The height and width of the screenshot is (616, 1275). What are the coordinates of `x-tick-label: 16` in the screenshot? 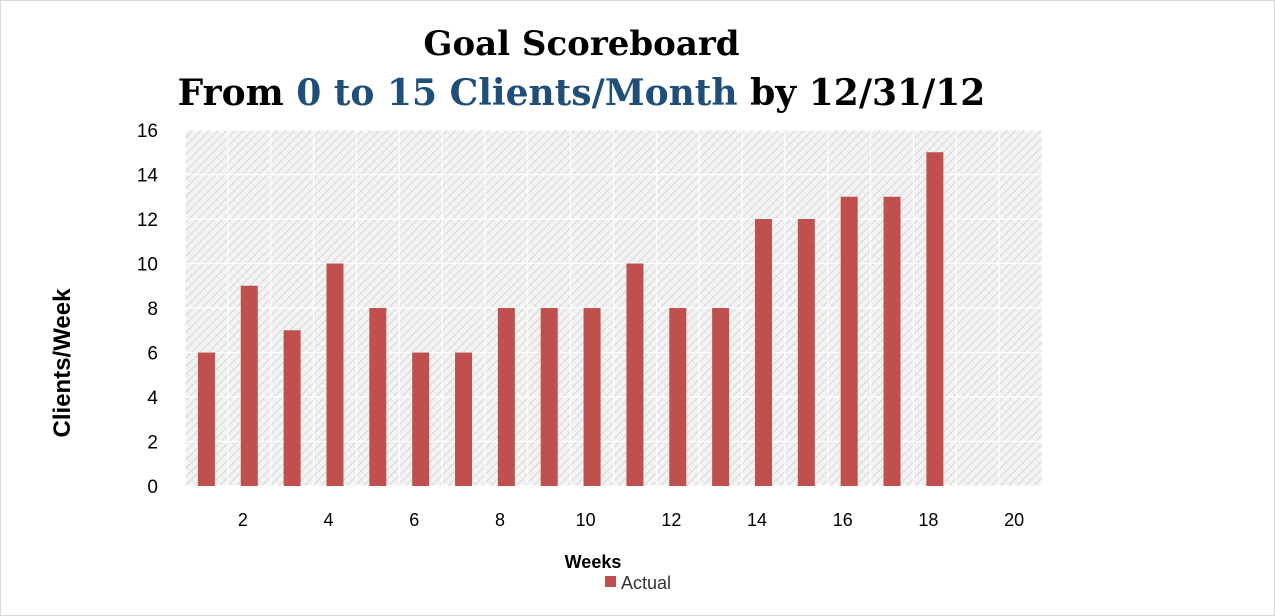 It's located at (843, 520).